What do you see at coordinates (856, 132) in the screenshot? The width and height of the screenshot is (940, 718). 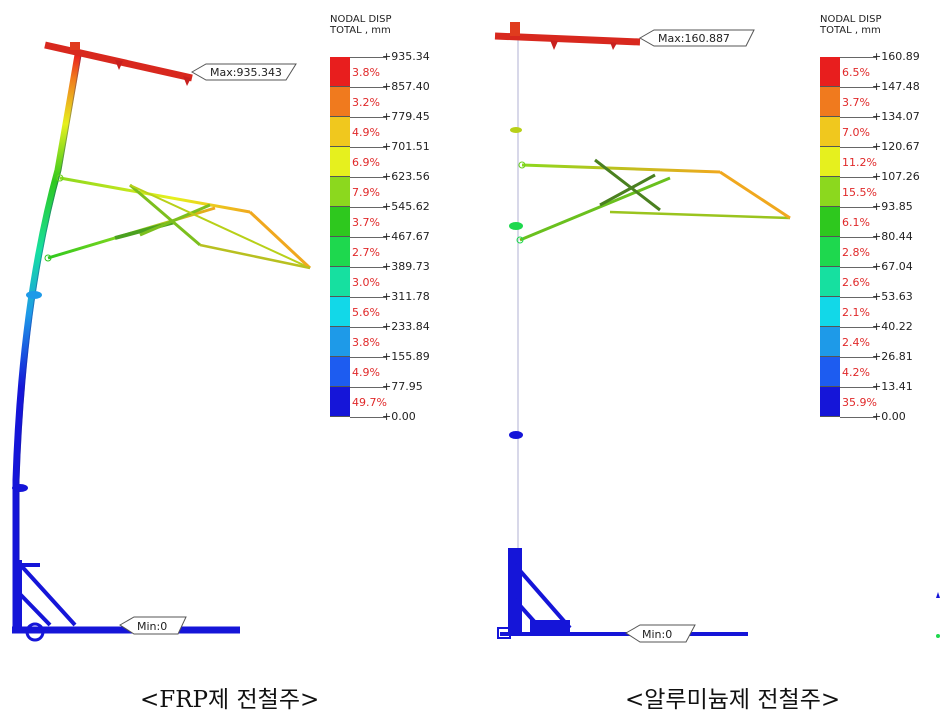 I see `aluminum-legend-percent: 7.0%` at bounding box center [856, 132].